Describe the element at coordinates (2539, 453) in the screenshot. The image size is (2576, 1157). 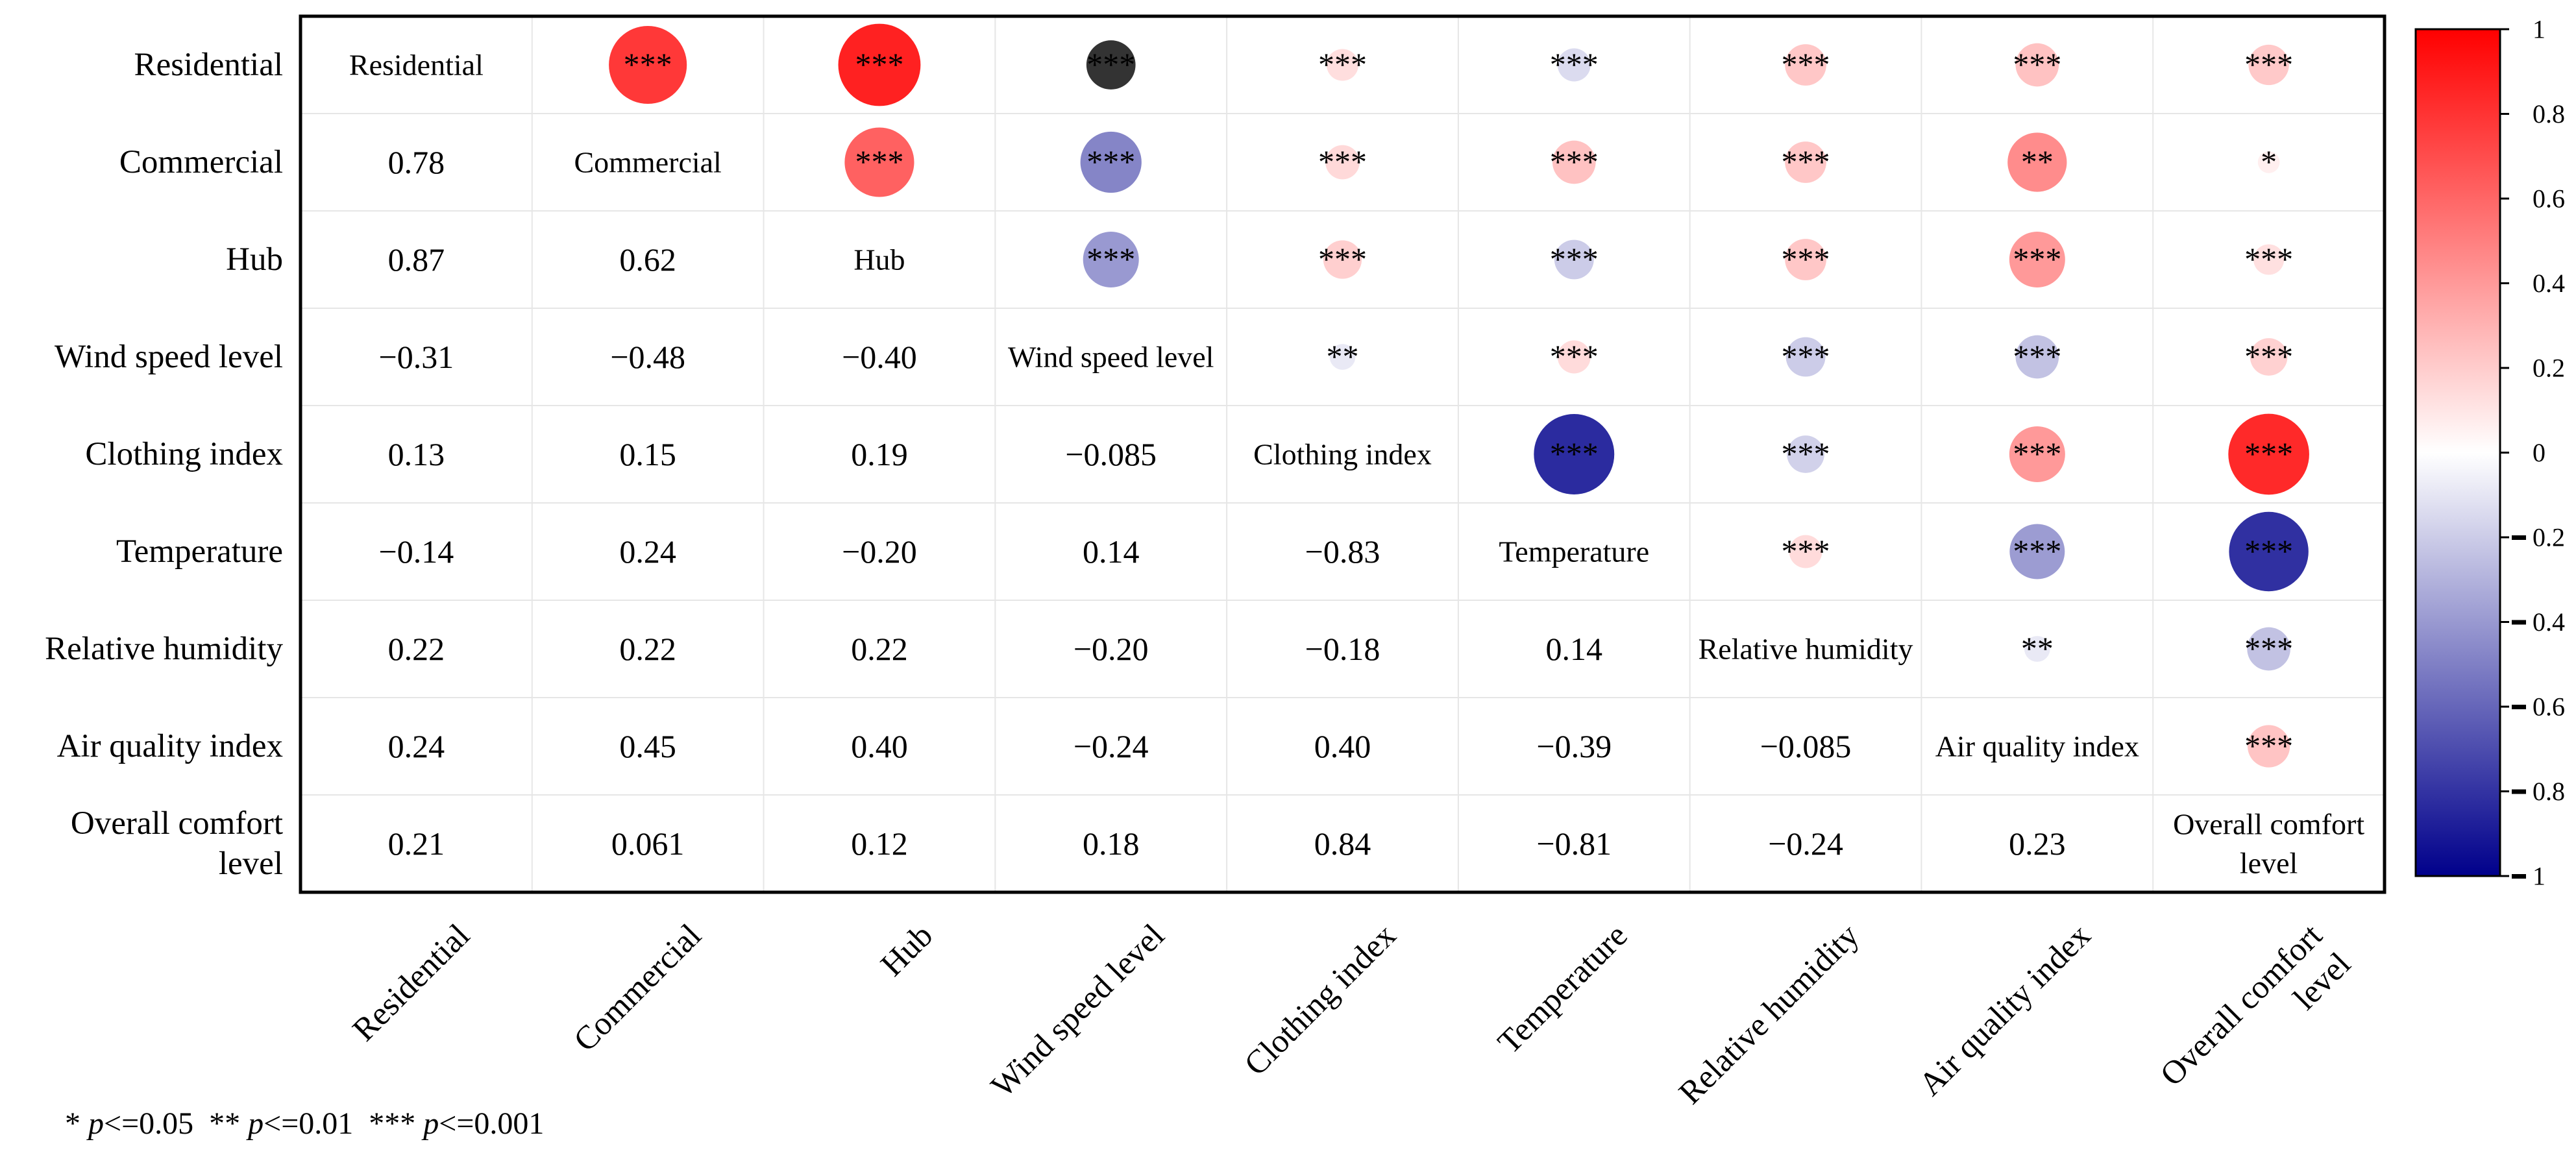
I see `colorbar-tick-label: 0` at that location.